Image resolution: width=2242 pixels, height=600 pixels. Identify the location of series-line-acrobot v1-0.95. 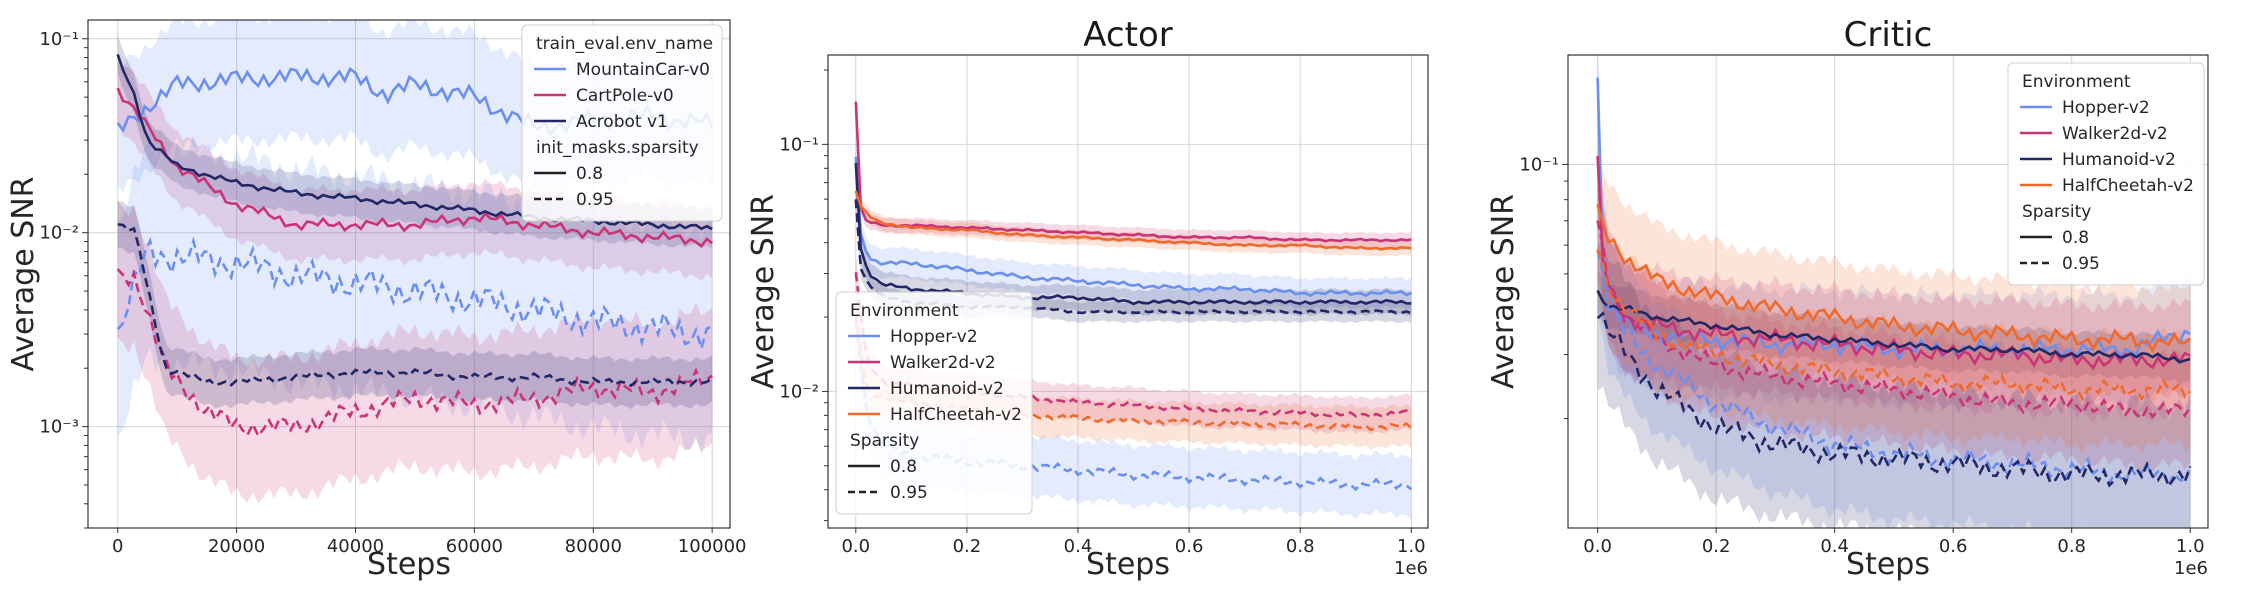
(415, 305).